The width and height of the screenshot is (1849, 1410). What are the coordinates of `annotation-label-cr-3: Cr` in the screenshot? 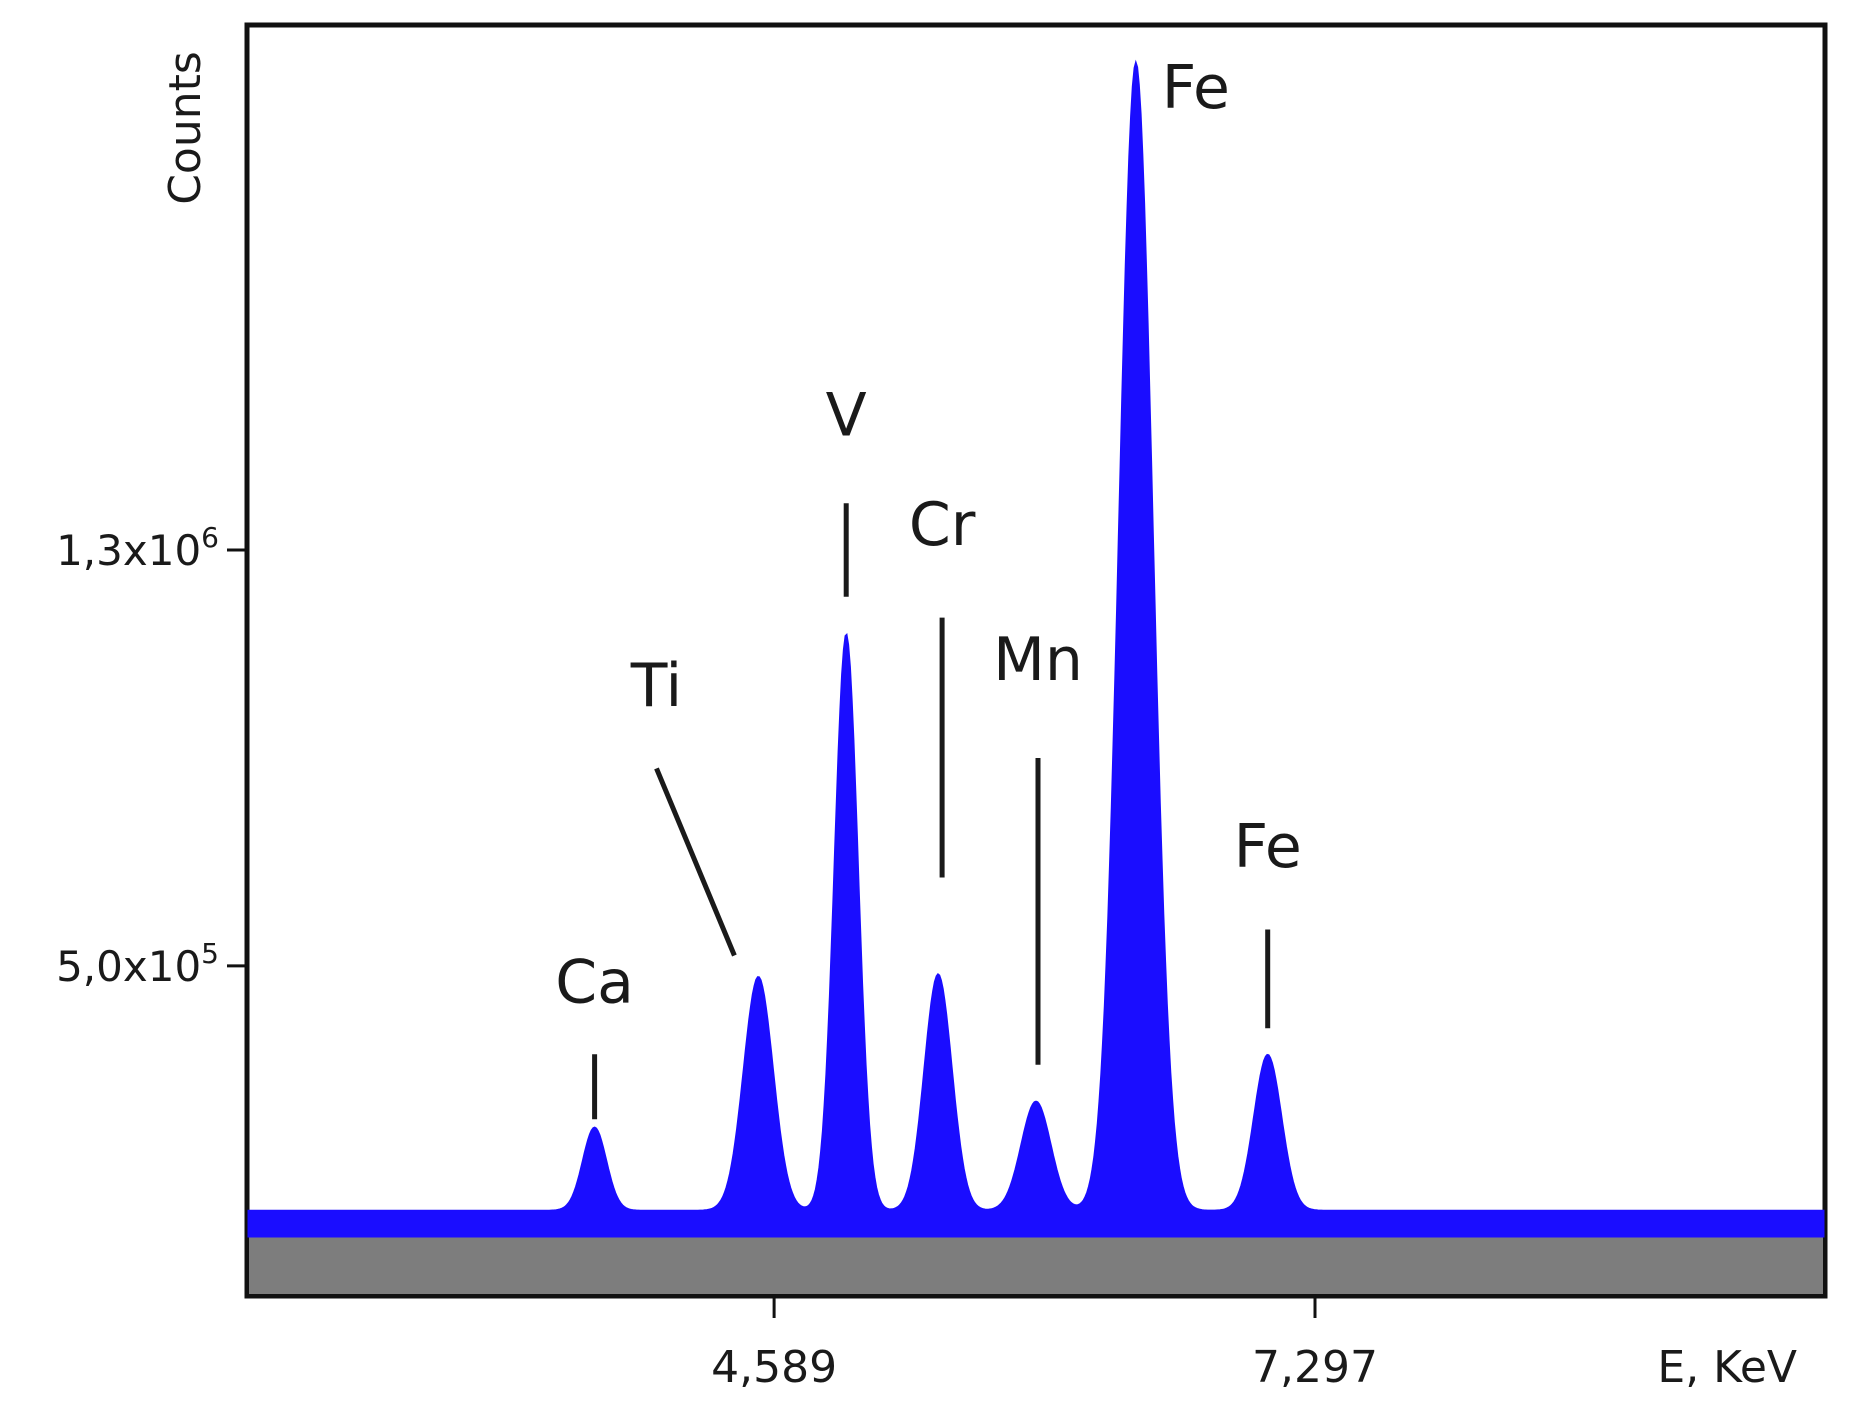 It's located at (942, 525).